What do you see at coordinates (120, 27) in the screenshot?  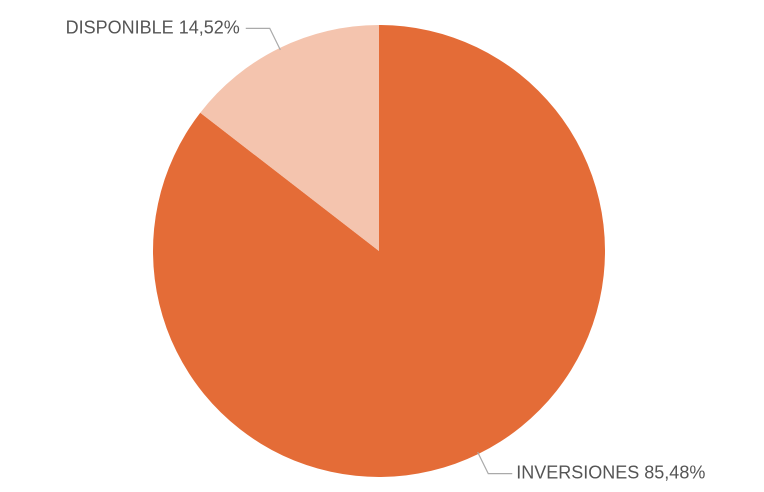 I see `category-label: DISPONIBLE` at bounding box center [120, 27].